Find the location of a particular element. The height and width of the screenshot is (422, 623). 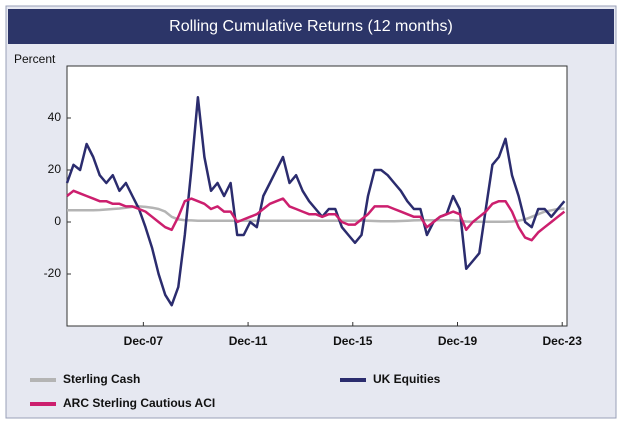

x-tick-label: Dec-19 is located at coordinates (458, 341).